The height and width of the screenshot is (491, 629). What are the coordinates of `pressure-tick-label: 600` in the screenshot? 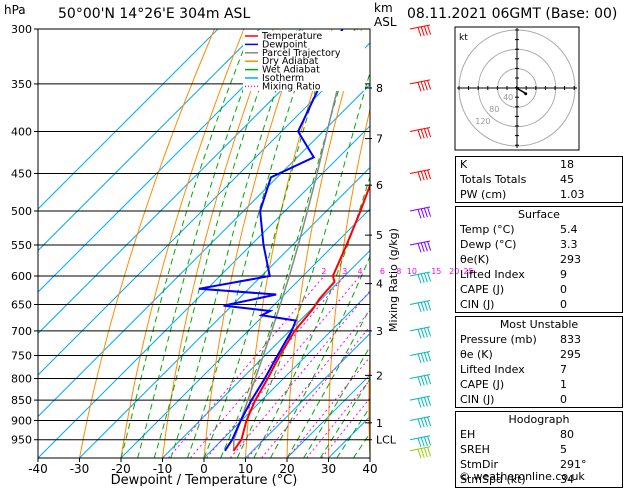 It's located at (21, 276).